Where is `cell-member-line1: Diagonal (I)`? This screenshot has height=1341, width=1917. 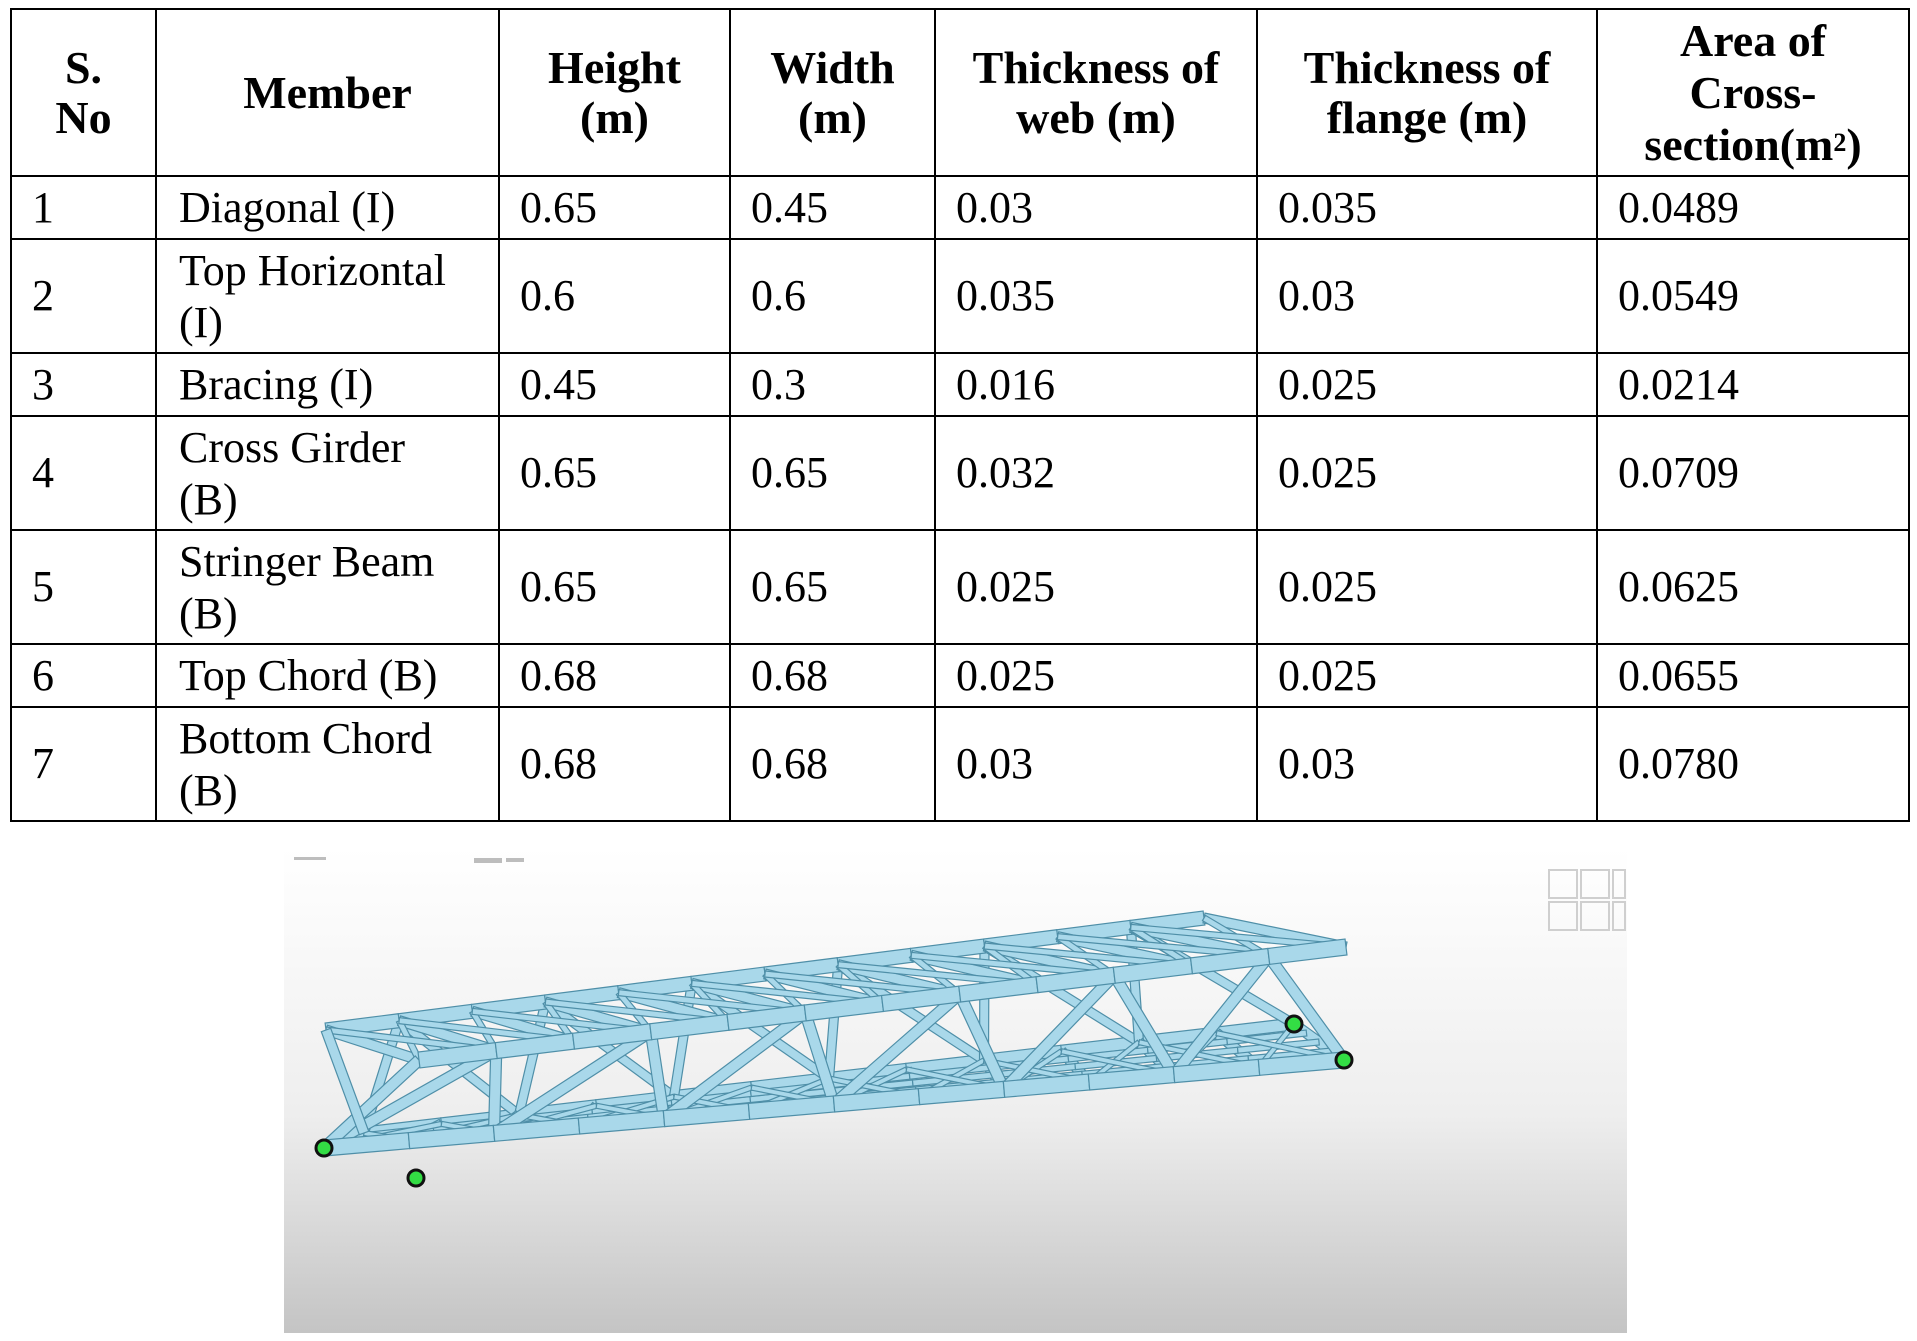 cell-member-line1: Diagonal (I) is located at coordinates (287, 207).